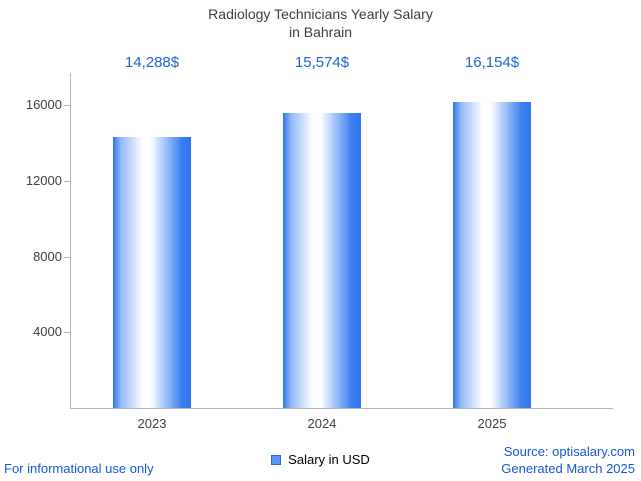  Describe the element at coordinates (47, 332) in the screenshot. I see `y-axis-tick-label: 4000` at that location.